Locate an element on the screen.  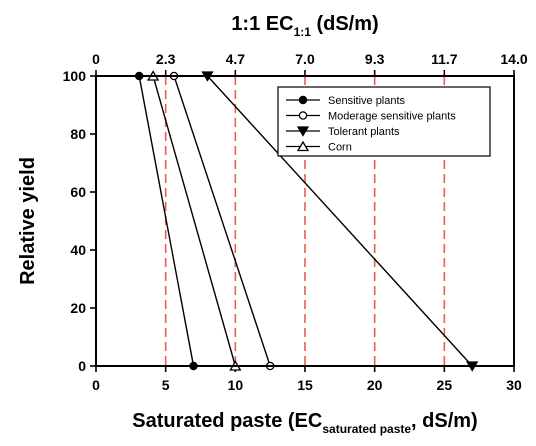
x-tick-label-4: 20 is located at coordinates (375, 385).